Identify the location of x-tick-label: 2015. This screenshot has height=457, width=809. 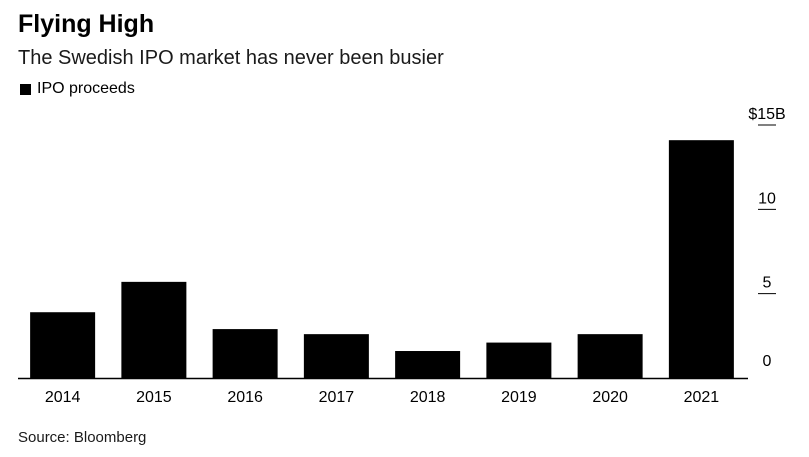
(154, 397).